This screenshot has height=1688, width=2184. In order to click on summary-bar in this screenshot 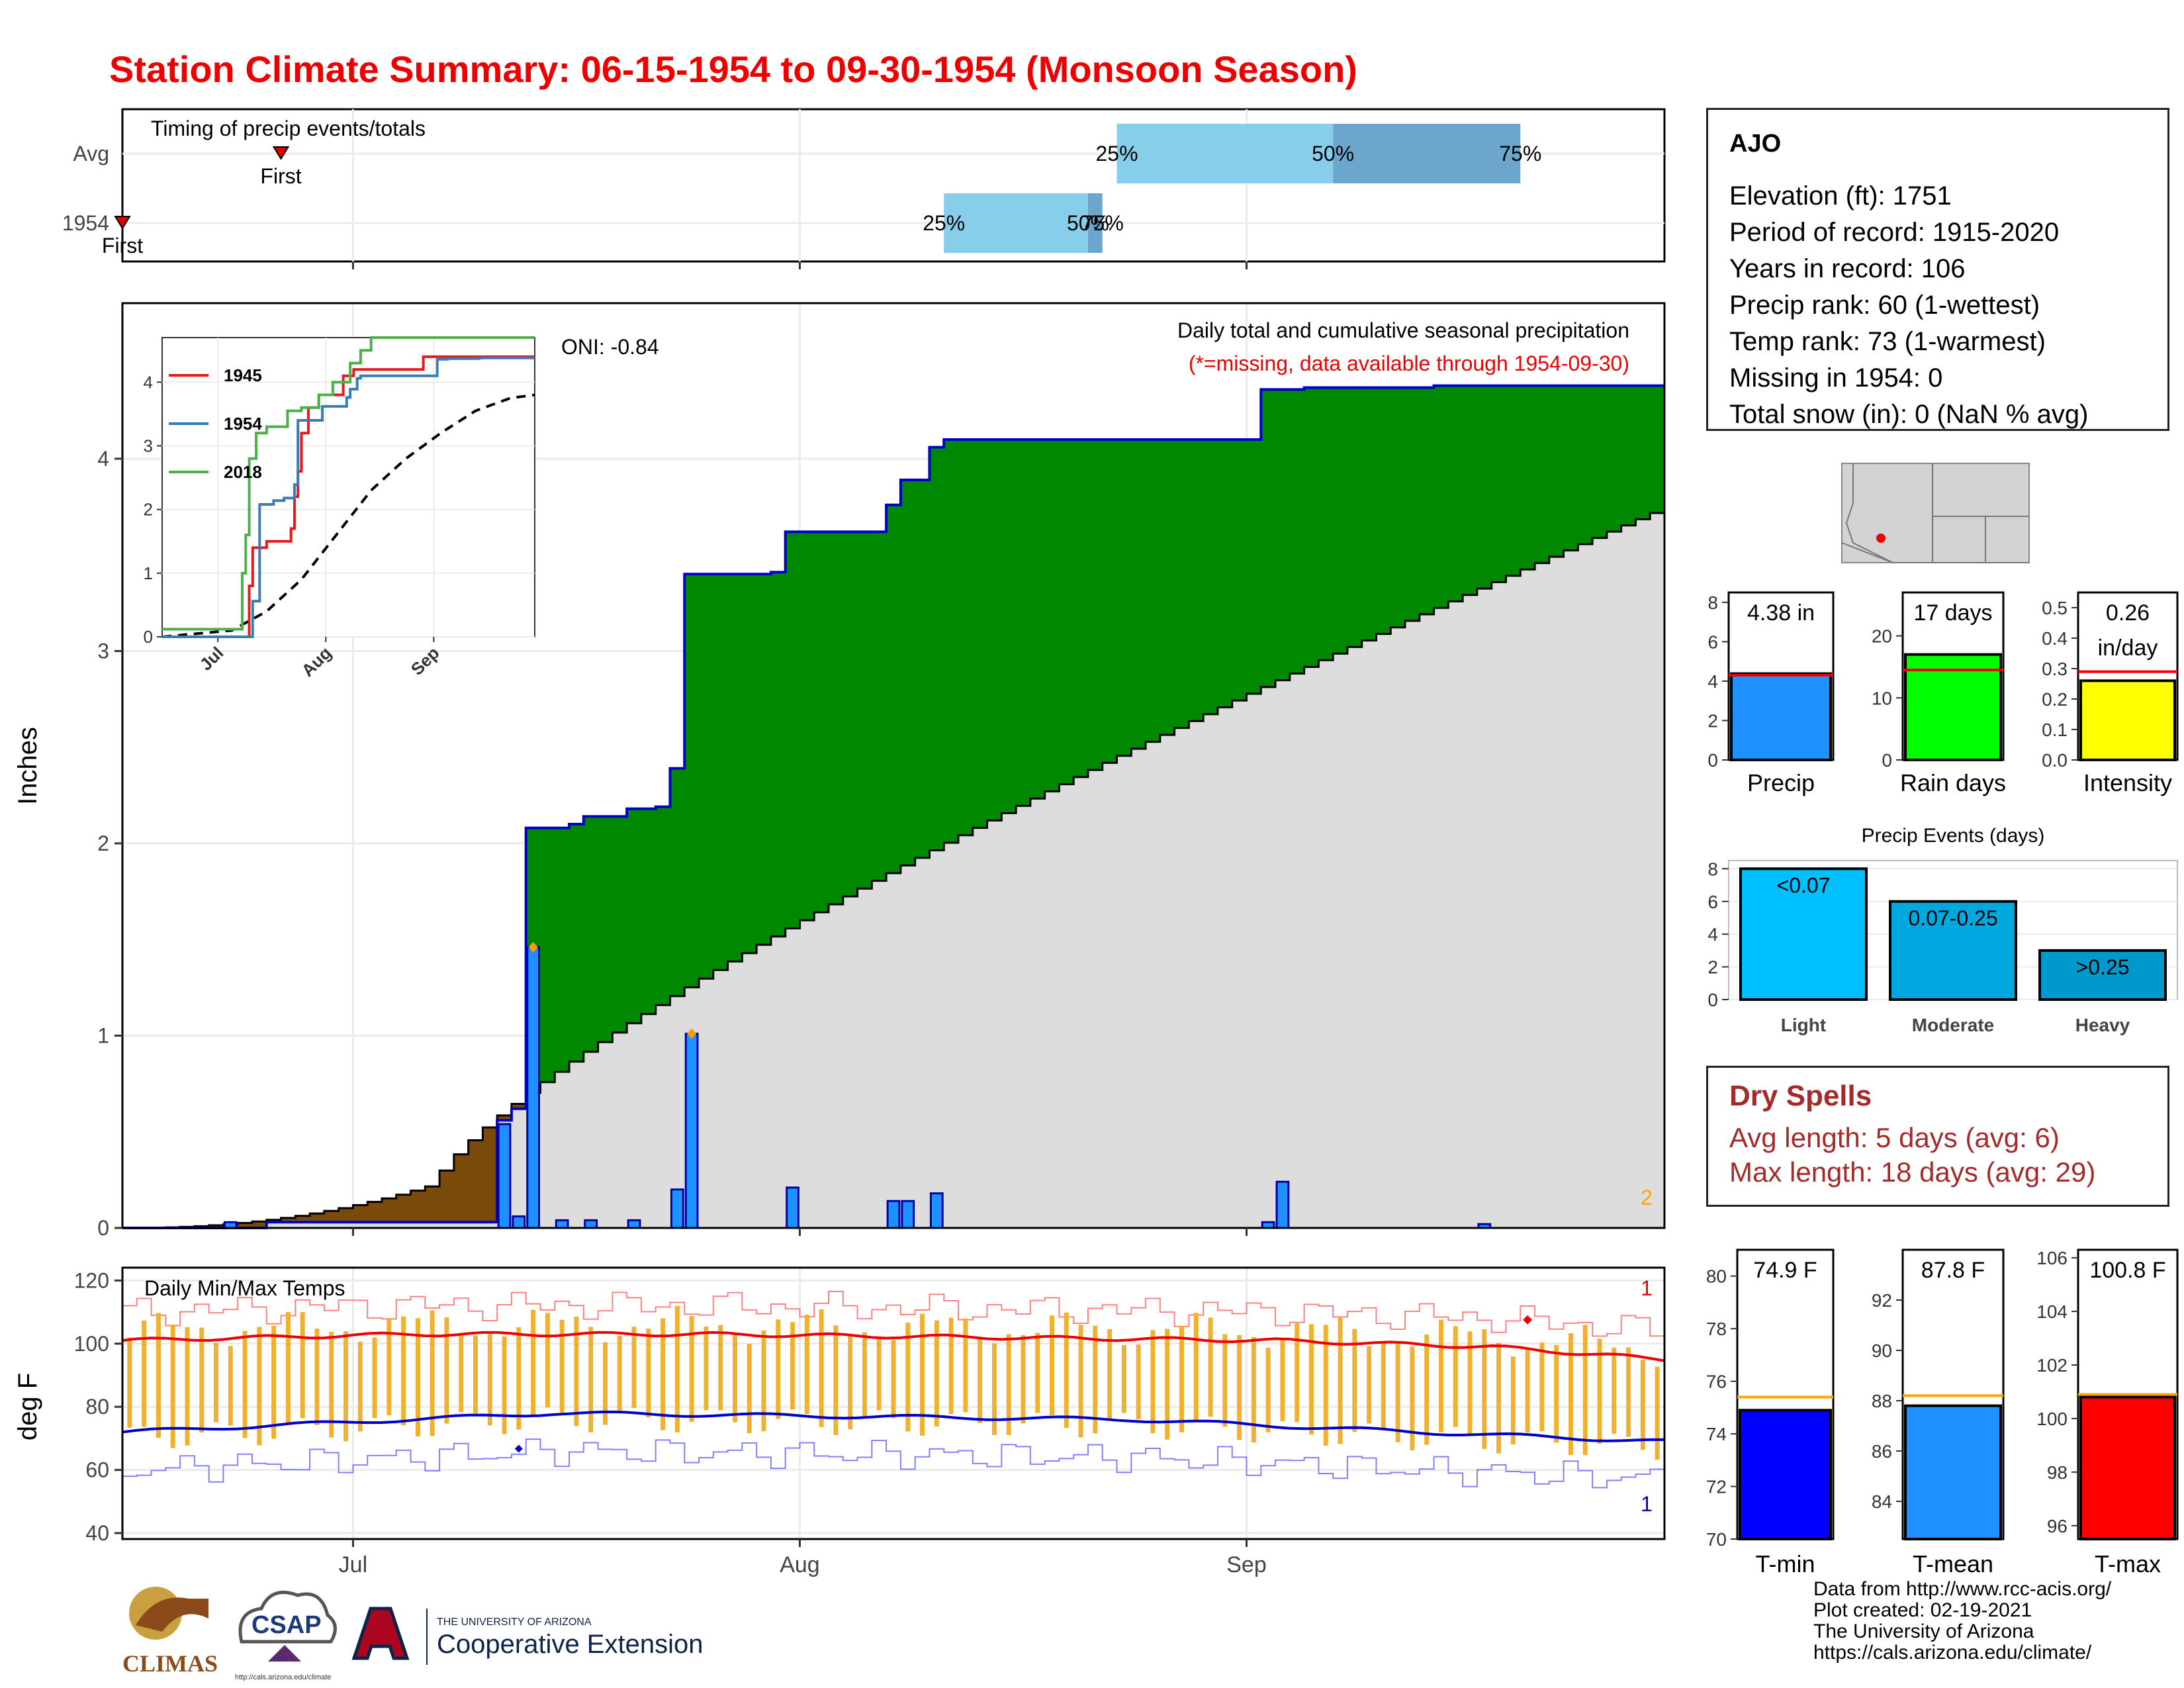, I will do `click(1953, 707)`.